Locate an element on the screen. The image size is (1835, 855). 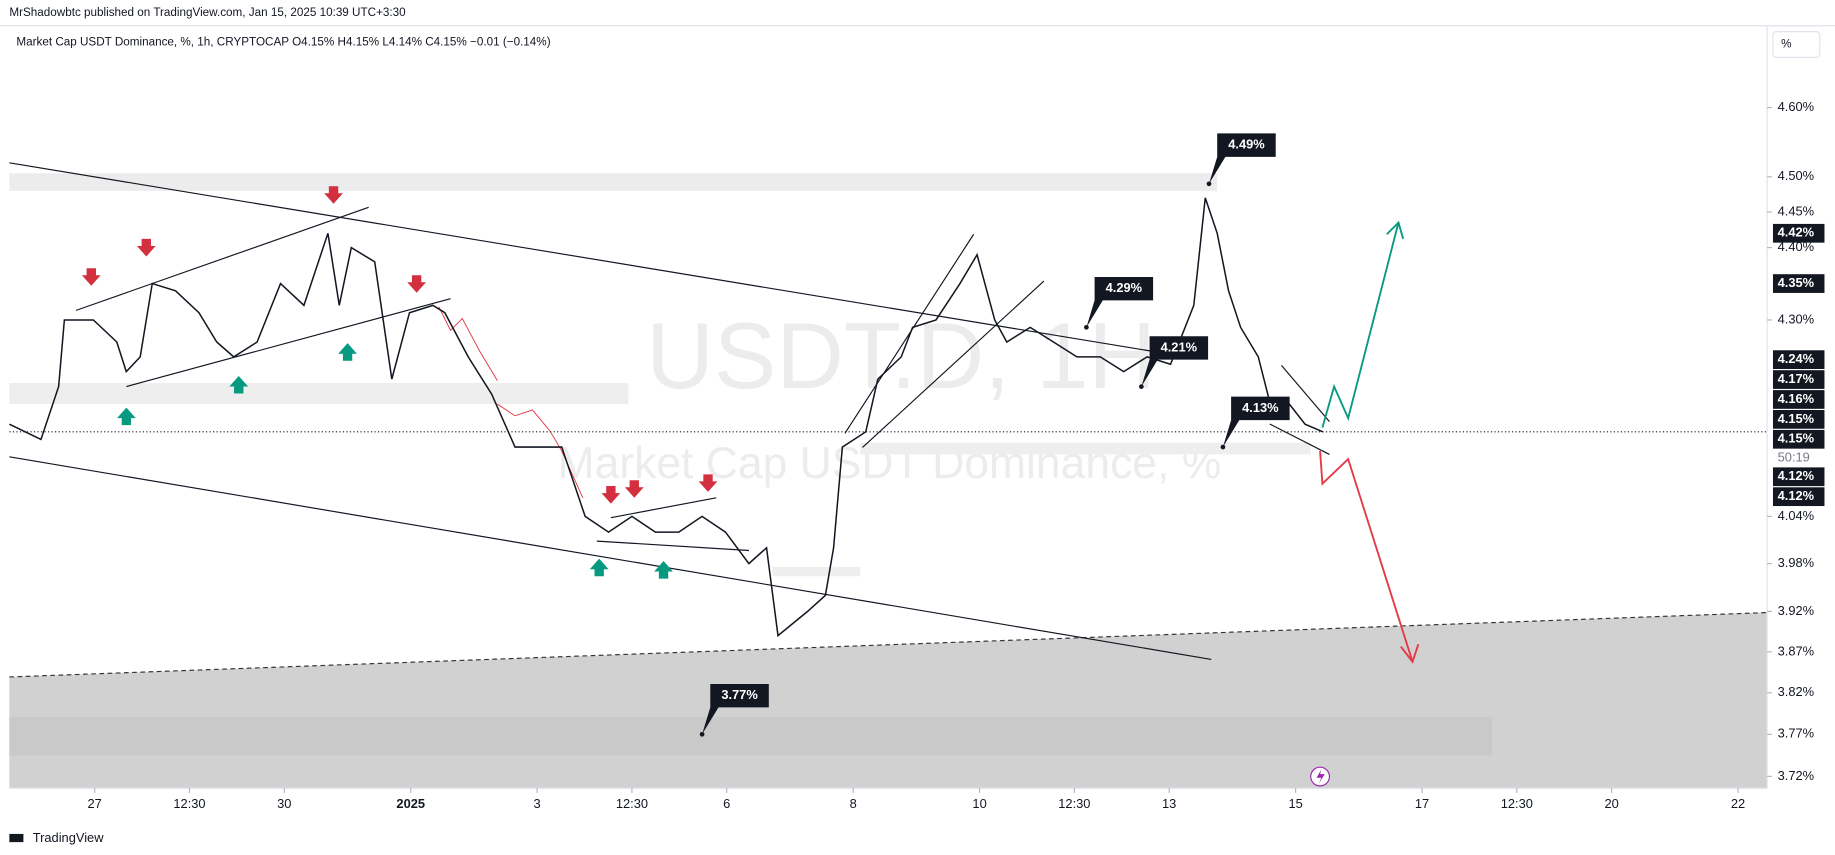
x-tick-label: 27 is located at coordinates (95, 803).